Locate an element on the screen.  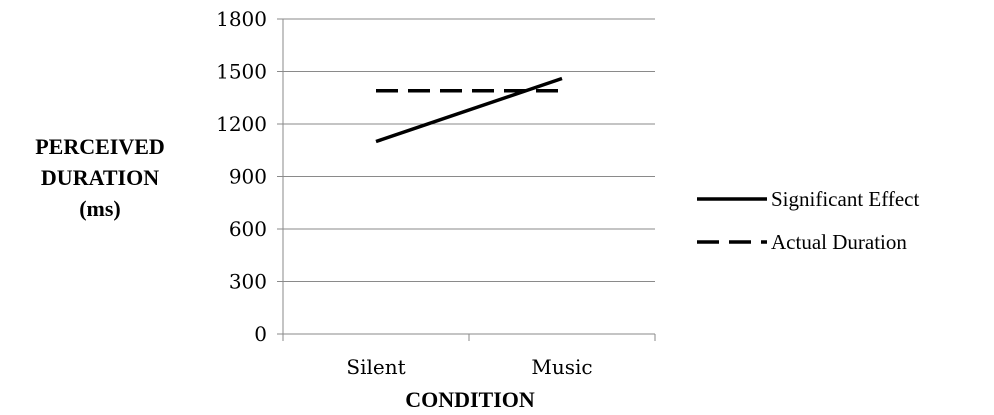
y-tick-labels: 0 300 600 900 1200 1500 1800 is located at coordinates (241, 176).